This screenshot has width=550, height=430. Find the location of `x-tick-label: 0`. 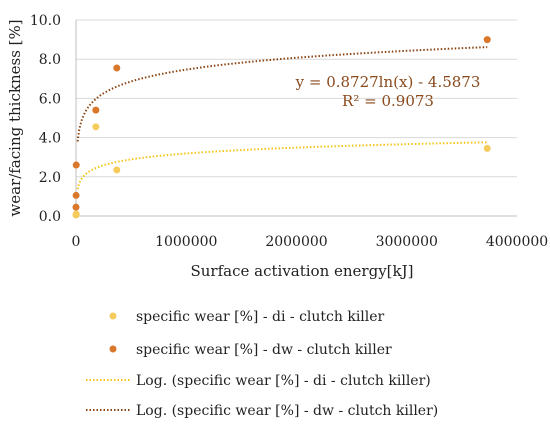

x-tick-label: 0 is located at coordinates (76, 242).